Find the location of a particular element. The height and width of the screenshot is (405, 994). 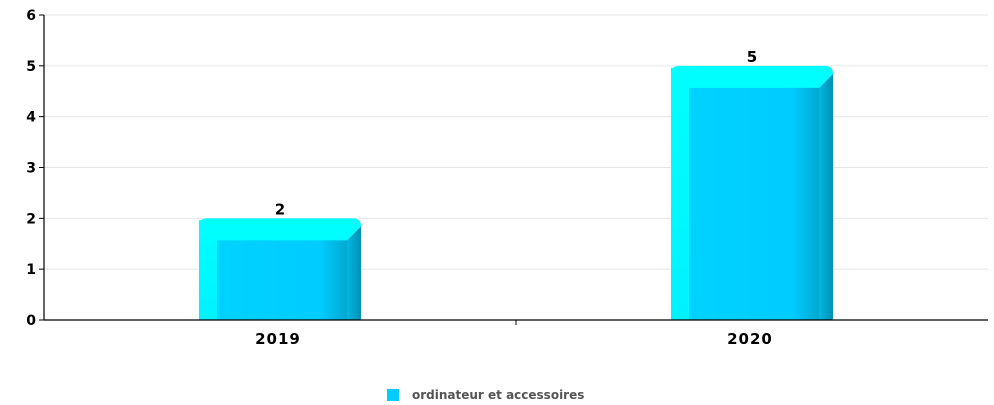

y-tick-label: 4 is located at coordinates (31, 118).